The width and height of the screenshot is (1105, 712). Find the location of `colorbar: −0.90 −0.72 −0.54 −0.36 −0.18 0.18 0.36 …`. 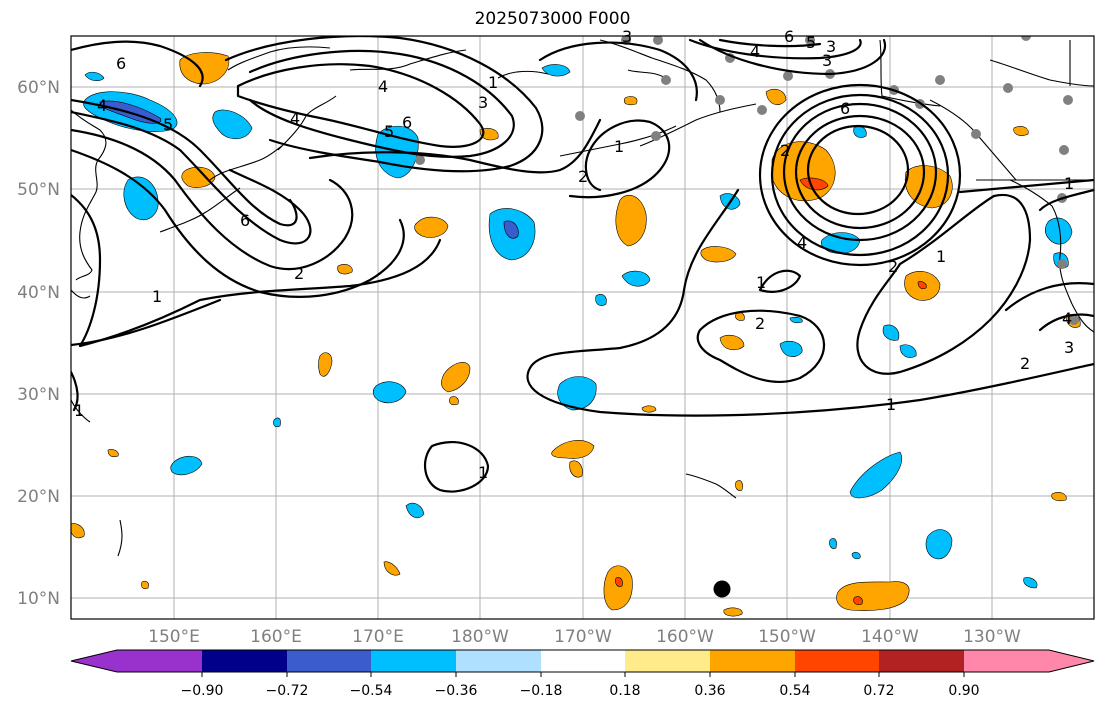

colorbar: −0.90 −0.72 −0.54 −0.36 −0.18 0.18 0.36 … is located at coordinates (582, 674).